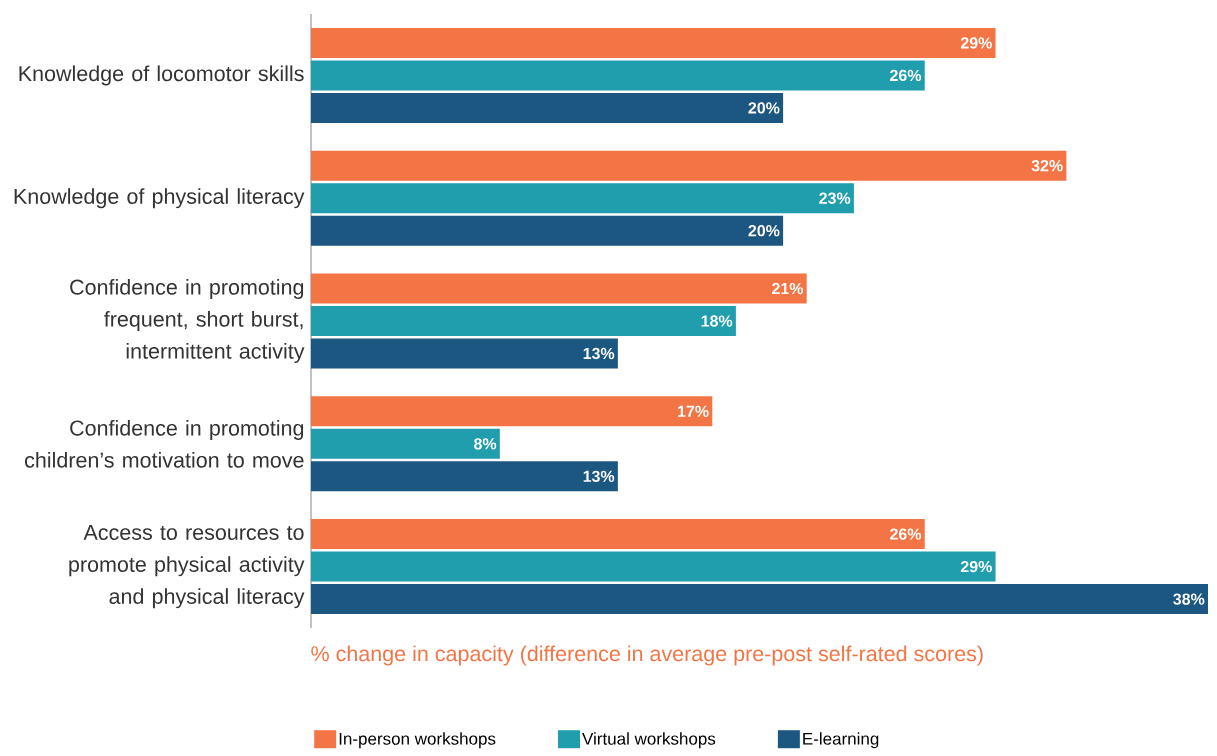 This screenshot has width=1217, height=756. What do you see at coordinates (485, 444) in the screenshot?
I see `data-label: 8%` at bounding box center [485, 444].